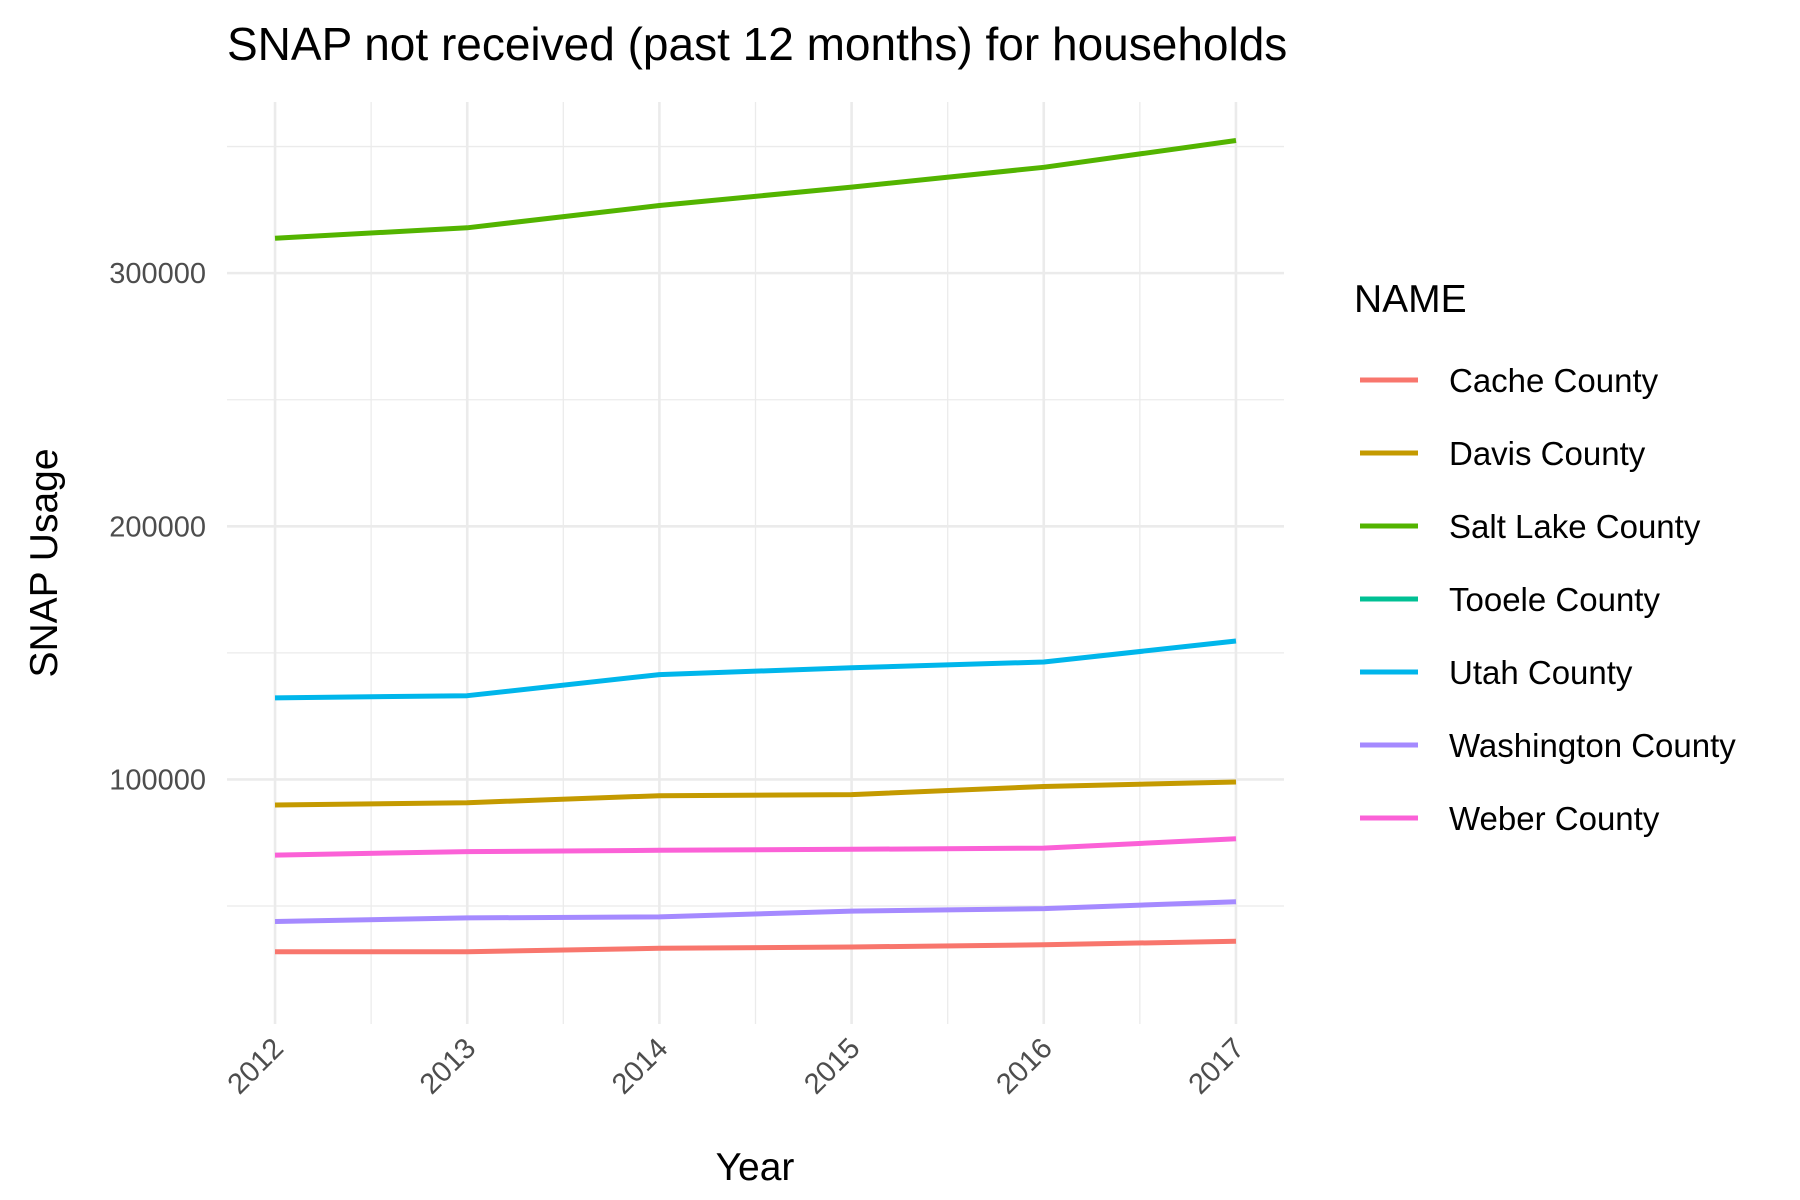 Image resolution: width=1800 pixels, height=1200 pixels. Describe the element at coordinates (1554, 818) in the screenshot. I see `legend-label: Weber County` at that location.